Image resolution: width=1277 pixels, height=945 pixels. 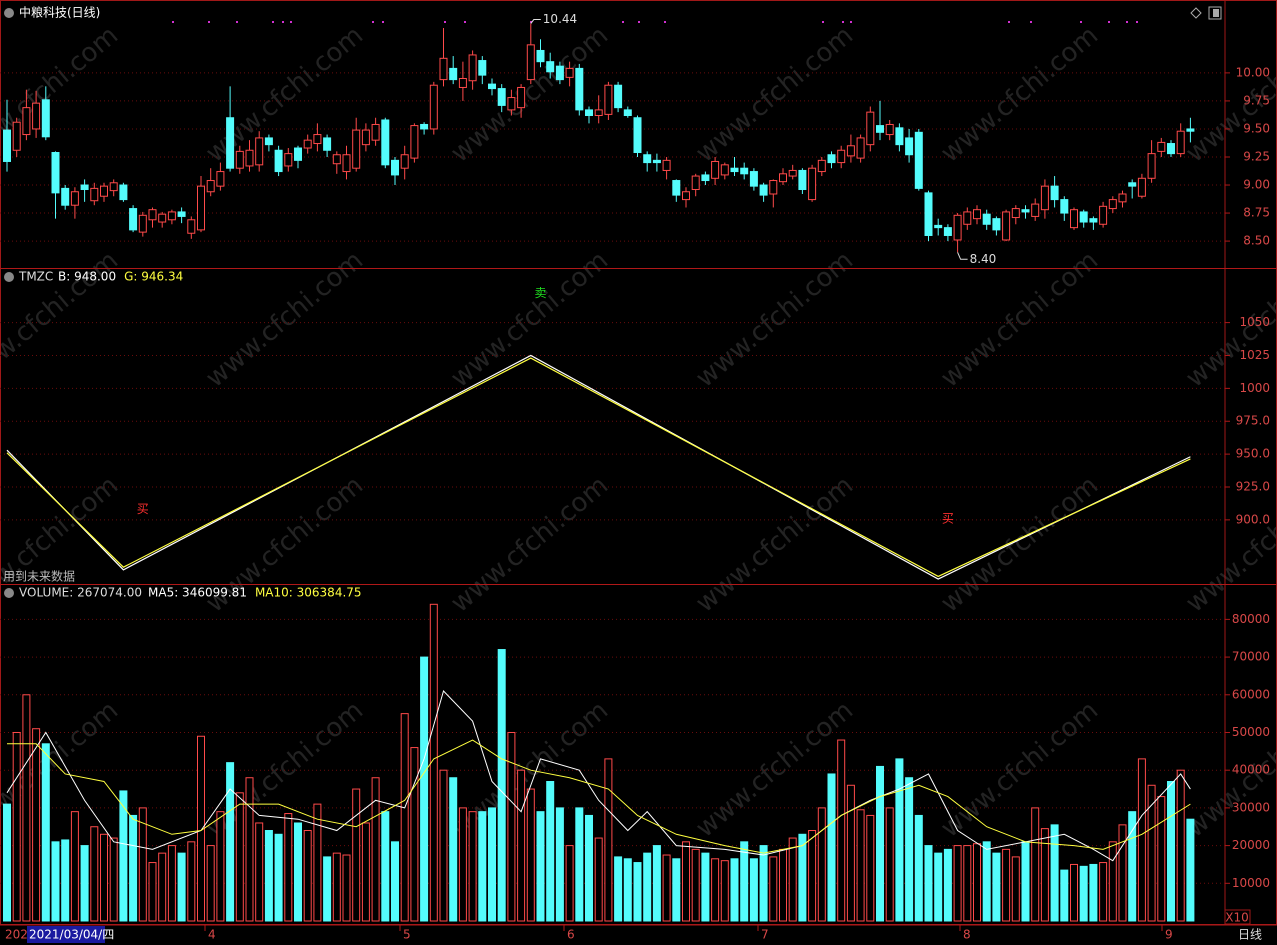 I want to click on annotation-label: 10.44, so click(x=560, y=19).